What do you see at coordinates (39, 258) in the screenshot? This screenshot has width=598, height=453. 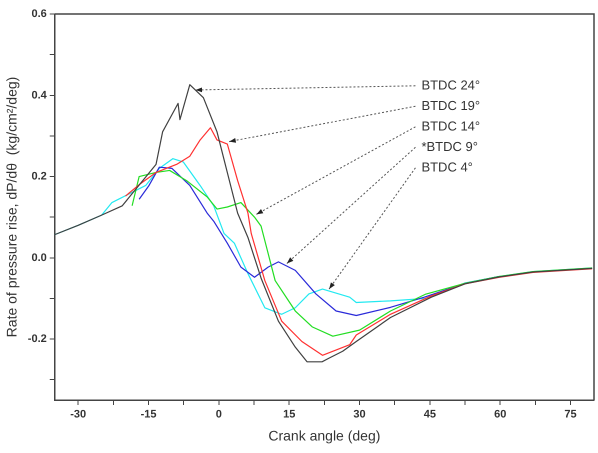 I see `y-tick-label: 0.0` at bounding box center [39, 258].